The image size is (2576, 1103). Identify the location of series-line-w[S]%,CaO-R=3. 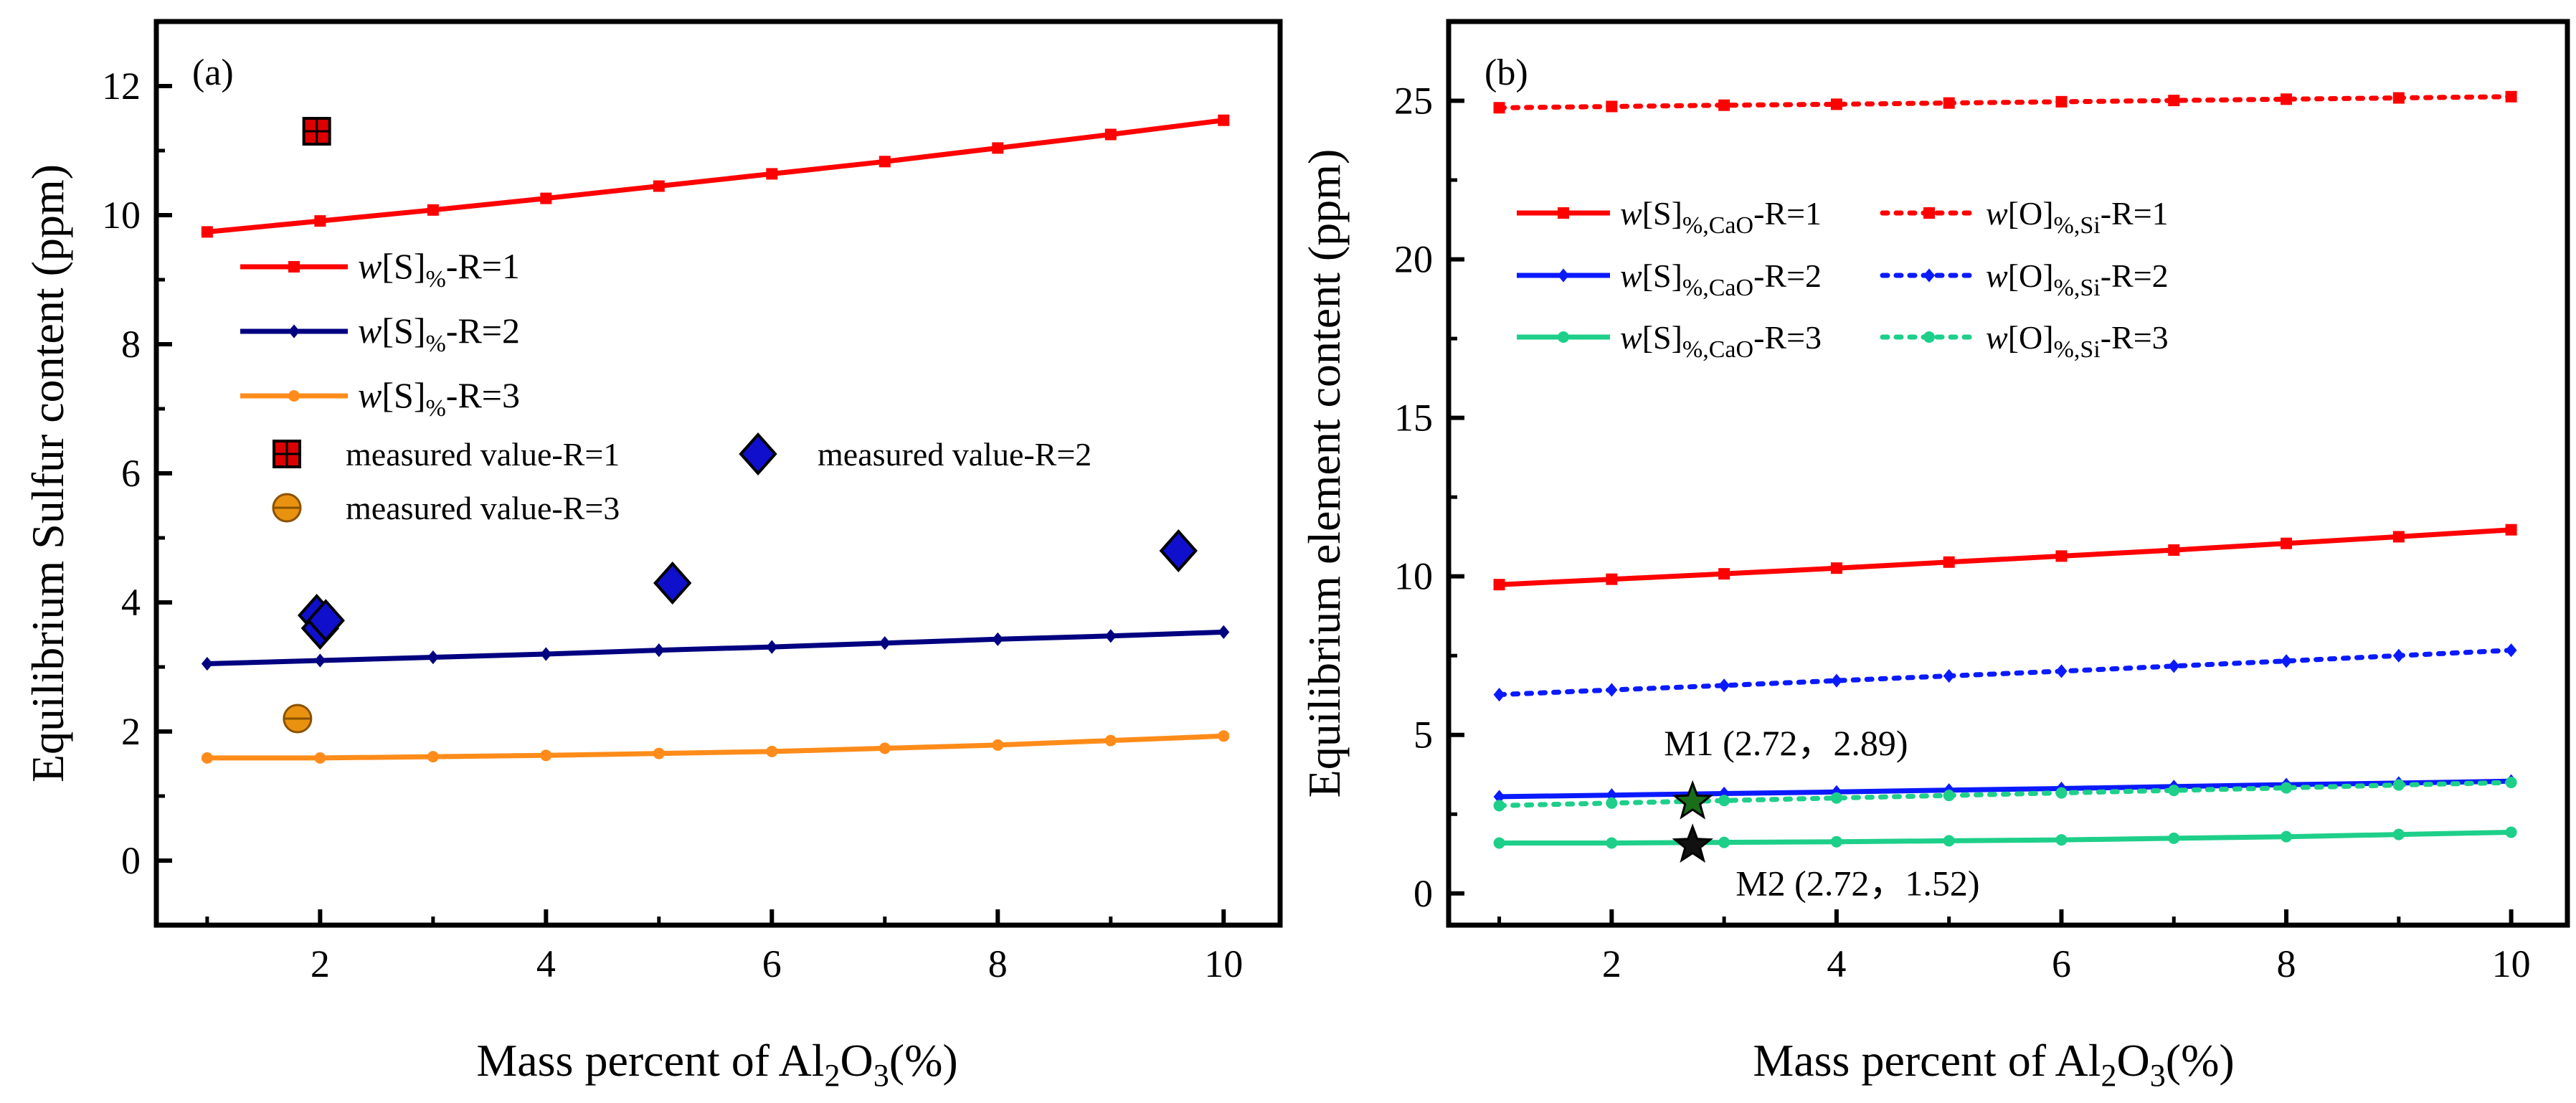
(2005, 838).